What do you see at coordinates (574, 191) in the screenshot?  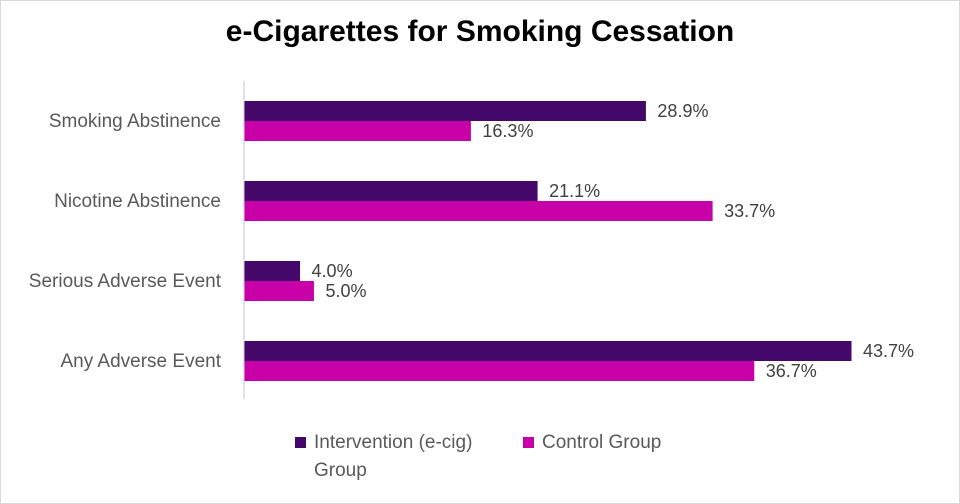 I see `data-label: 21.1%` at bounding box center [574, 191].